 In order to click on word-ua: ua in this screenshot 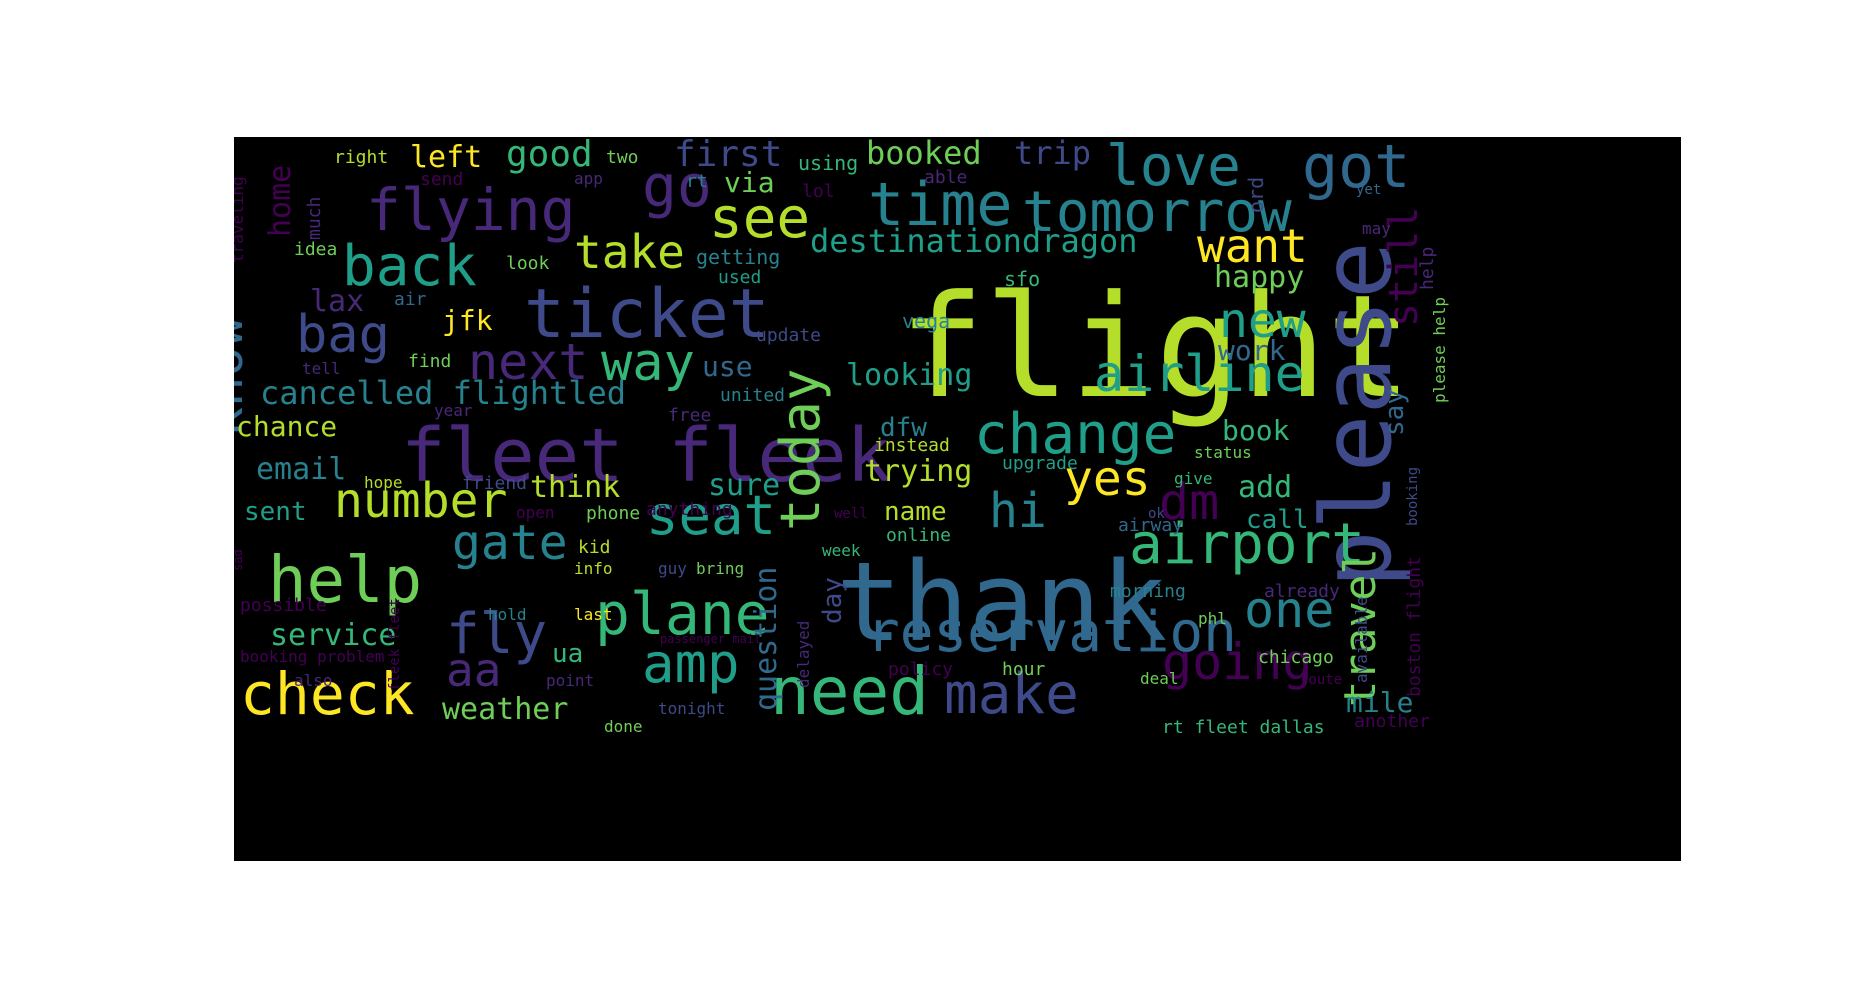, I will do `click(568, 654)`.